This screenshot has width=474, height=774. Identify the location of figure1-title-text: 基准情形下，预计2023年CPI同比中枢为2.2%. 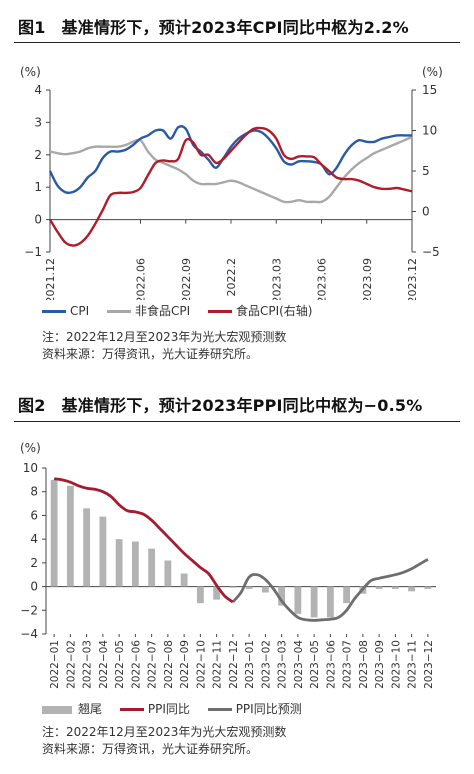
(235, 27).